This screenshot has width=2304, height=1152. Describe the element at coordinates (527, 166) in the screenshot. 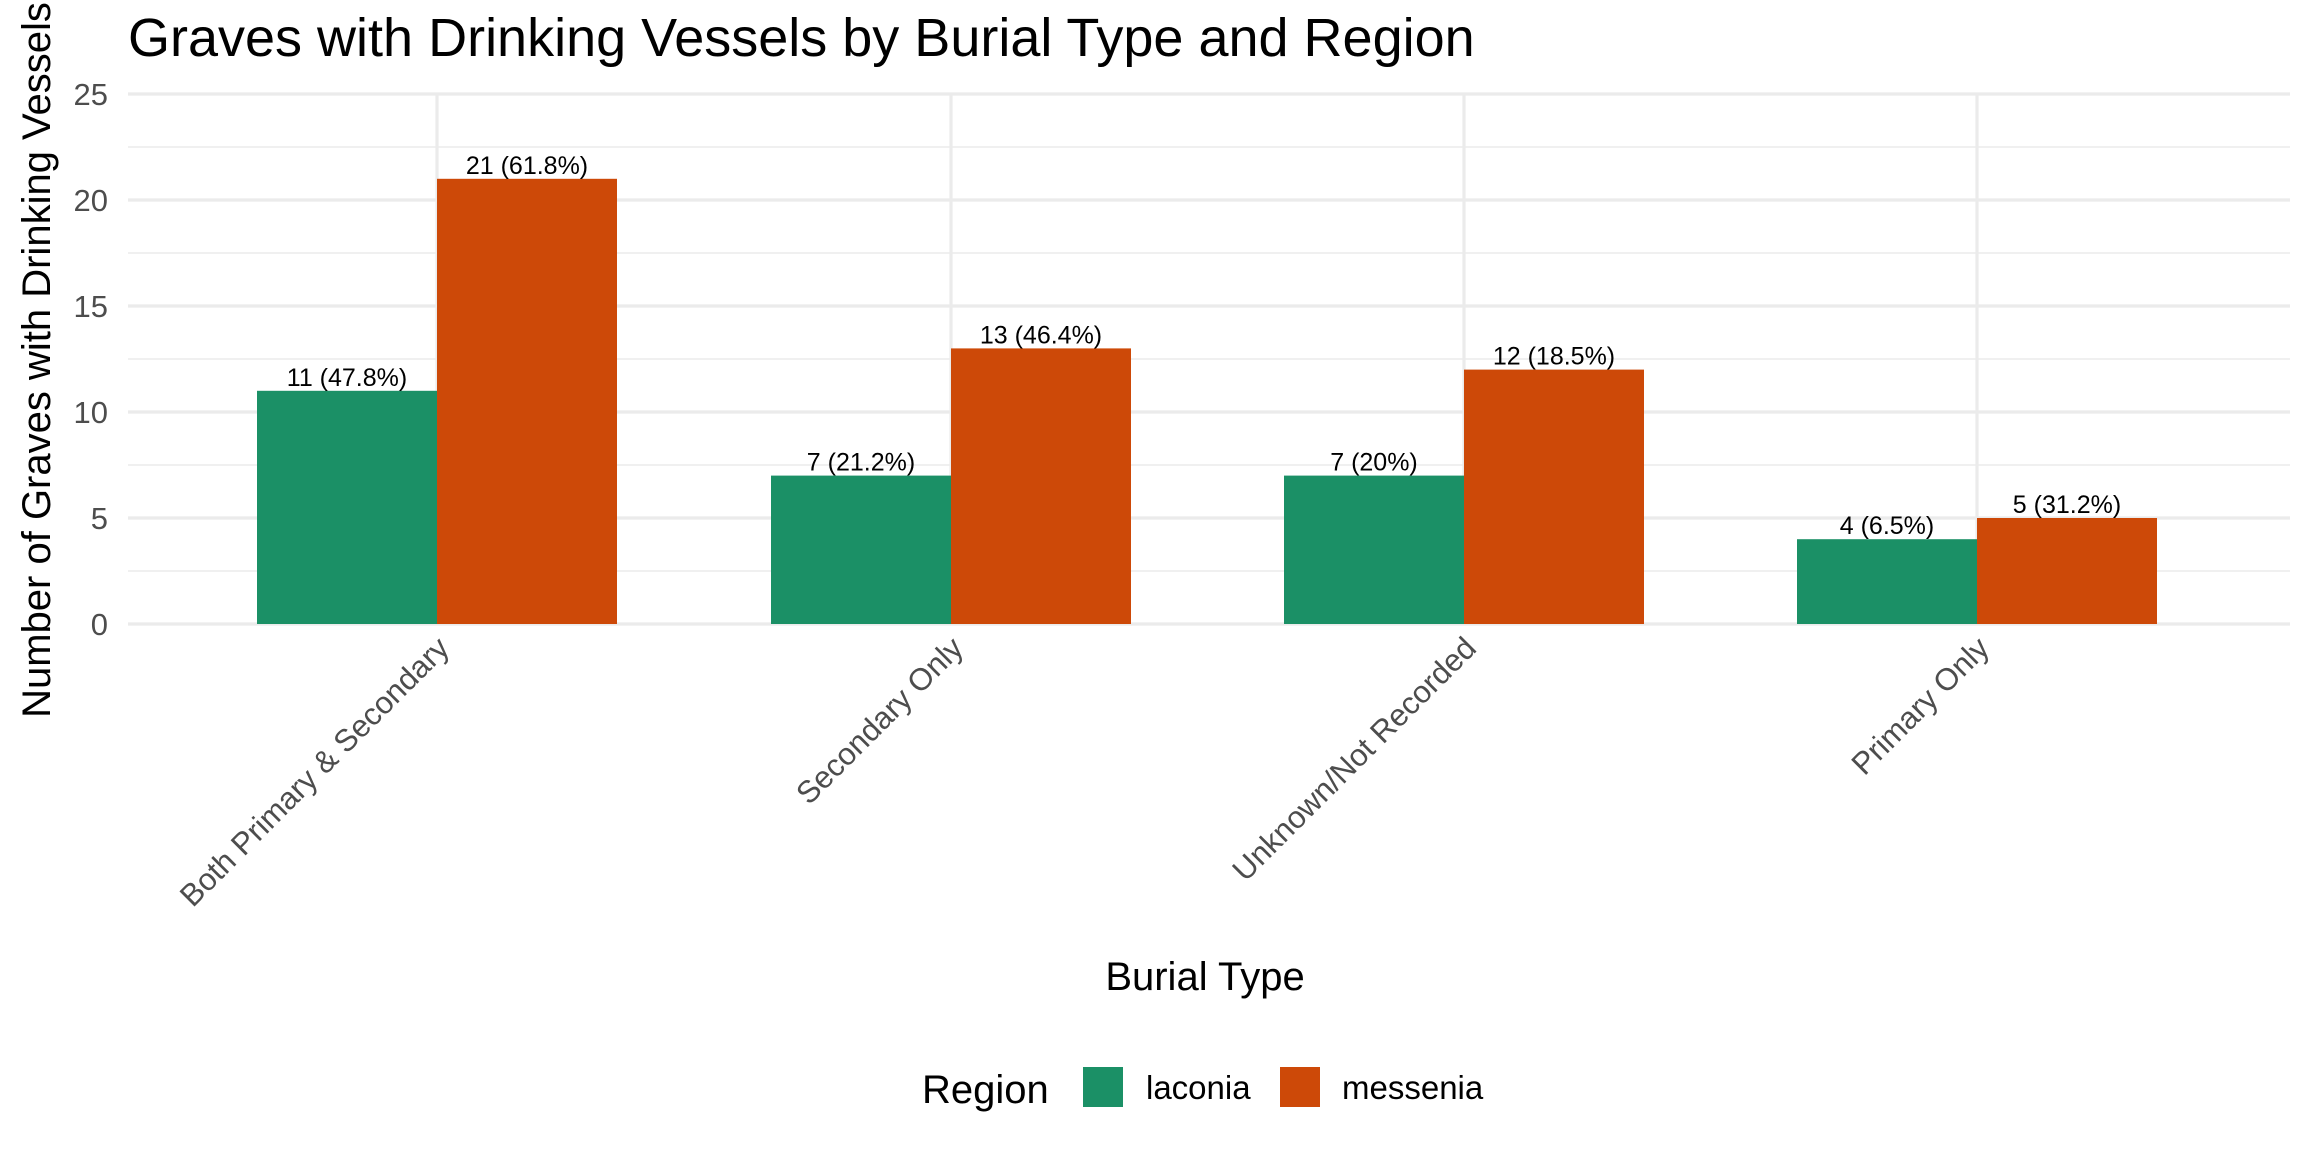

I see `data-label-messenia-0: 21 (61.8%)` at that location.